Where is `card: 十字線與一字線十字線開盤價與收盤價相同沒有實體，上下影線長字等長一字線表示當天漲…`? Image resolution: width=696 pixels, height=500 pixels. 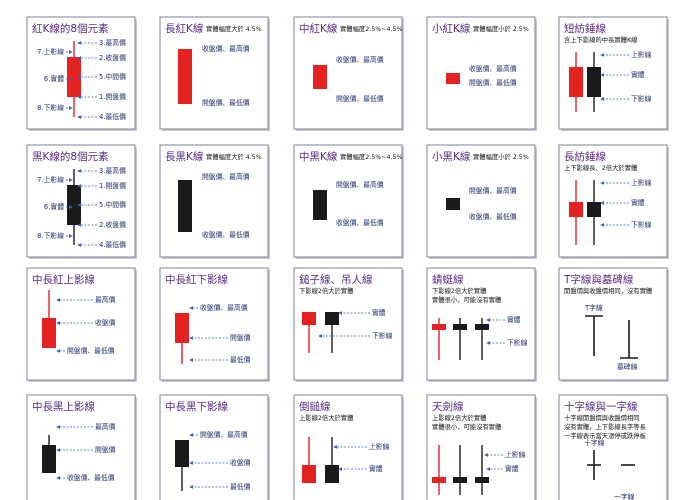
card: 十字線與一字線十字線開盤價與收盤價相同沒有實體，上下影線長字等長一字線表示當天漲… is located at coordinates (613, 447).